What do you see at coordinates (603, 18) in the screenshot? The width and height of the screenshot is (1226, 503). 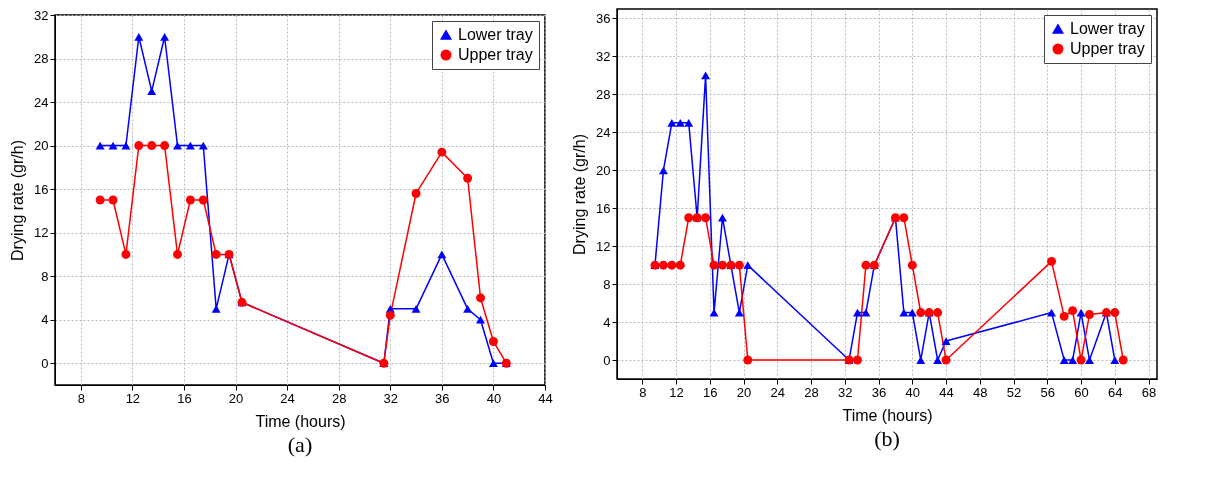 I see `y-tick-label: 36` at bounding box center [603, 18].